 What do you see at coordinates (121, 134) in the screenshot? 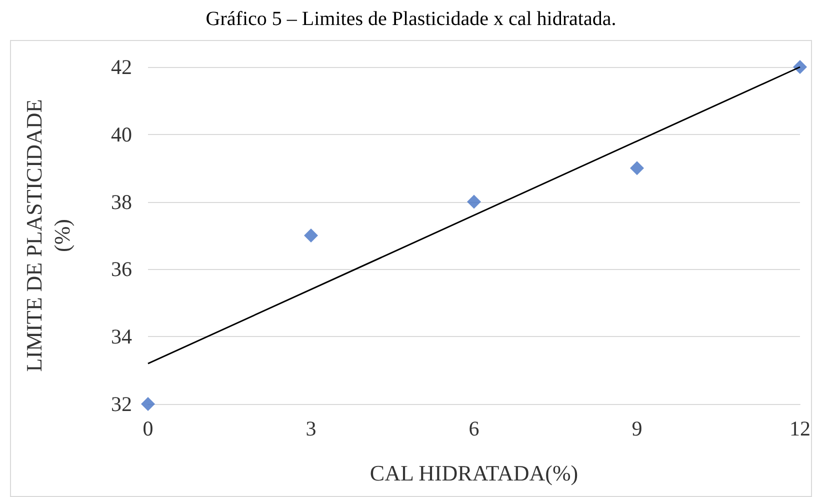
I see `y-tick-label: 40` at bounding box center [121, 134].